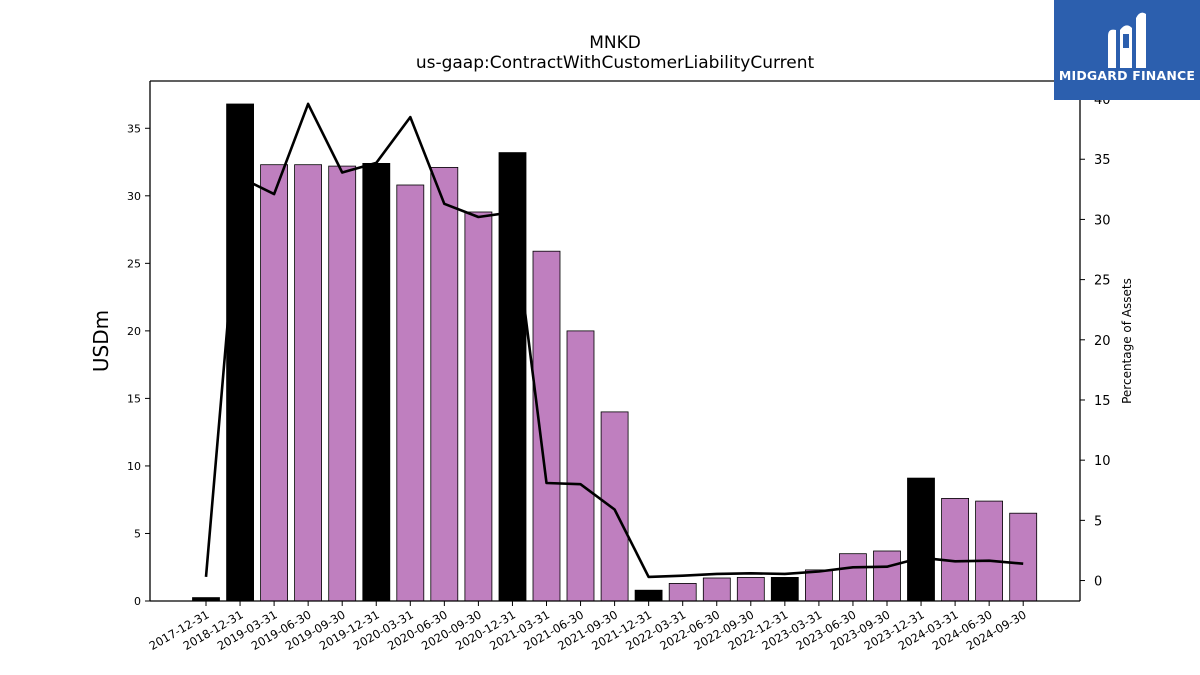 The image size is (1200, 675). Describe the element at coordinates (1127, 40) in the screenshot. I see `logo-mark-icon` at that location.